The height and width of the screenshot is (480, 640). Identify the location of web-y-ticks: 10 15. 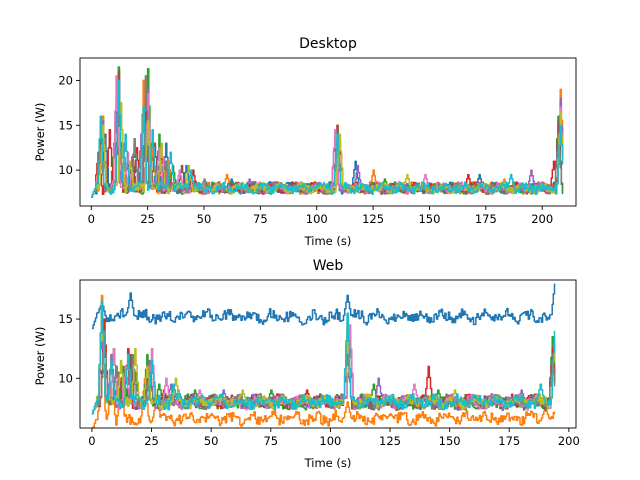
(69, 348).